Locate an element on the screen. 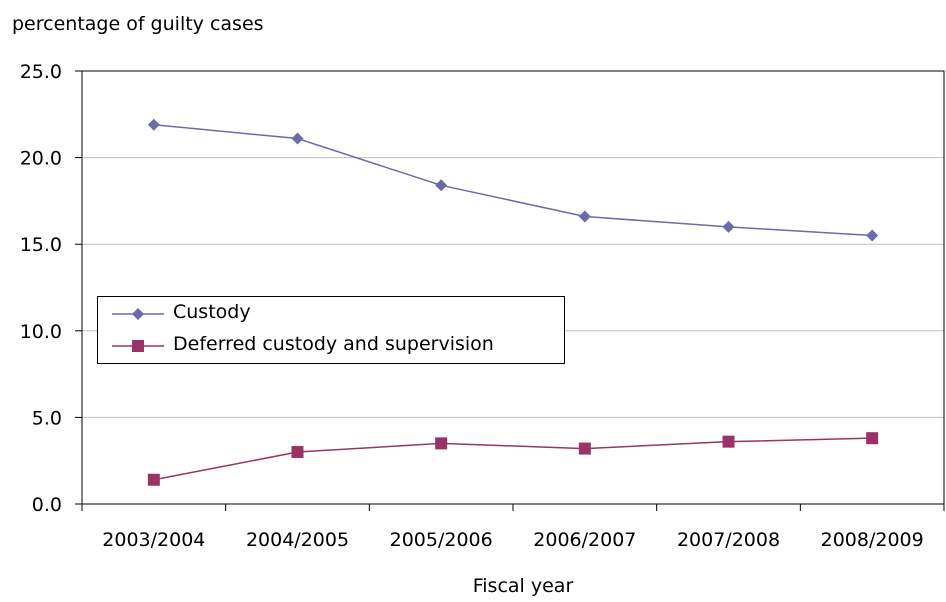 The width and height of the screenshot is (946, 602). square-marker-icon is located at coordinates (138, 346).